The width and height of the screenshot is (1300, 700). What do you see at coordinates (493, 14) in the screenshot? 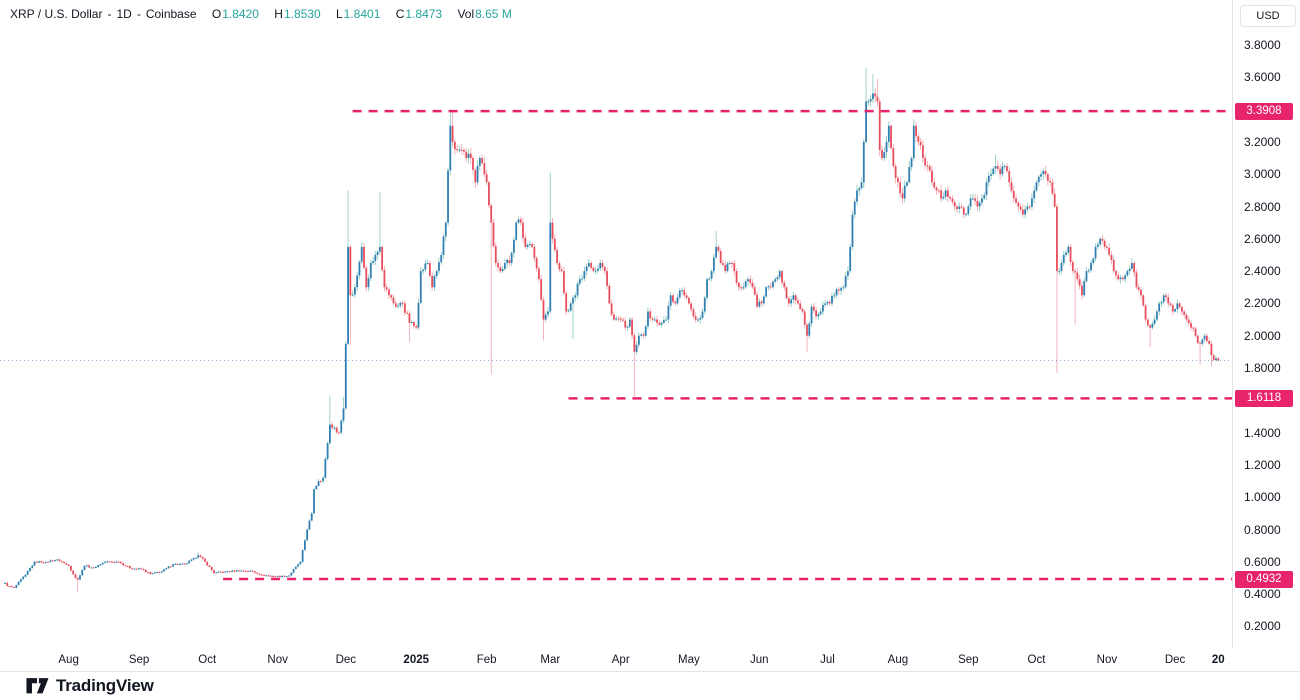
I see `volume-value: 8.65 M` at bounding box center [493, 14].